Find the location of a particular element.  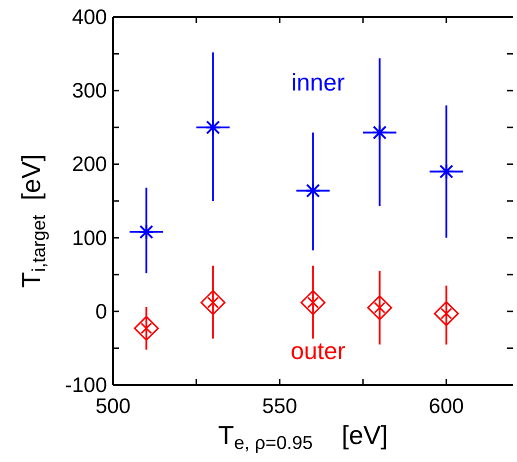

y-tick-label: 400 is located at coordinates (89, 17).